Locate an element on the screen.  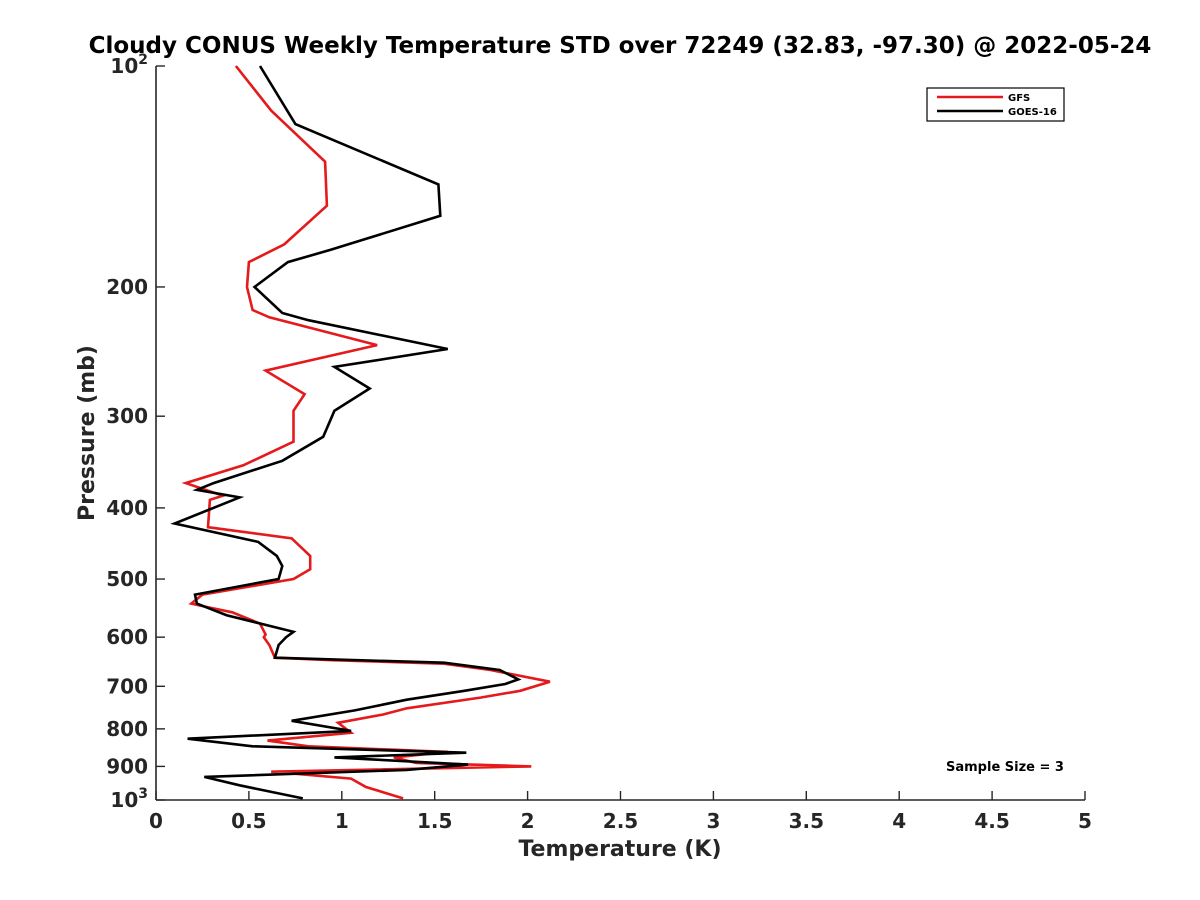
x-tick-label: 4 is located at coordinates (899, 821).